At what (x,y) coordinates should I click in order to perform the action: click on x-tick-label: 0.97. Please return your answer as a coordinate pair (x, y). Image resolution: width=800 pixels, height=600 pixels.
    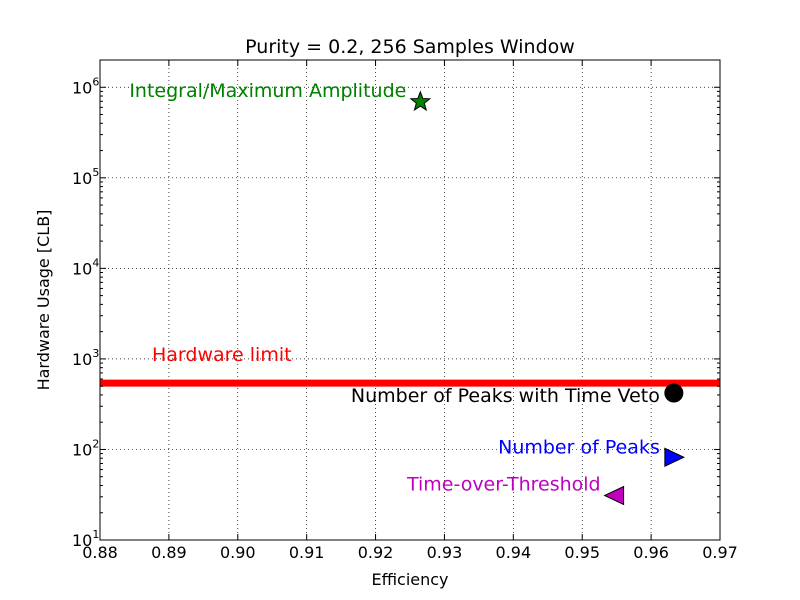
    Looking at the image, I should click on (720, 552).